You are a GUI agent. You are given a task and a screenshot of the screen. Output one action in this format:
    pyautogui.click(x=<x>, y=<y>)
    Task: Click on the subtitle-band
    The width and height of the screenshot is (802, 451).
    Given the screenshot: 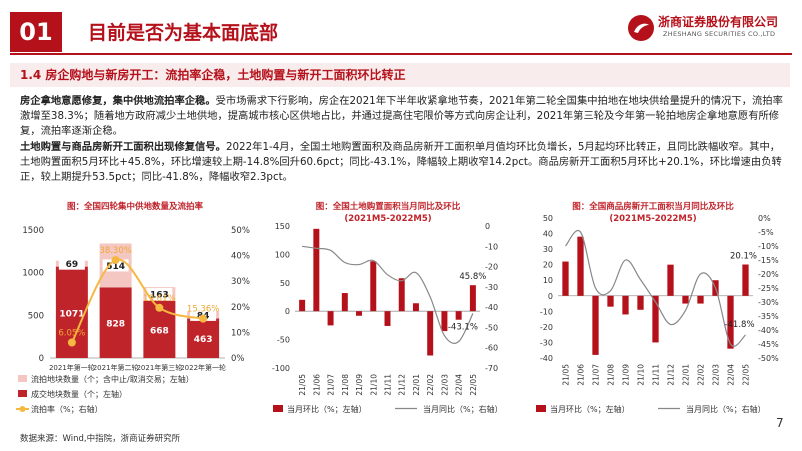 What is the action you would take?
    pyautogui.click(x=400, y=75)
    